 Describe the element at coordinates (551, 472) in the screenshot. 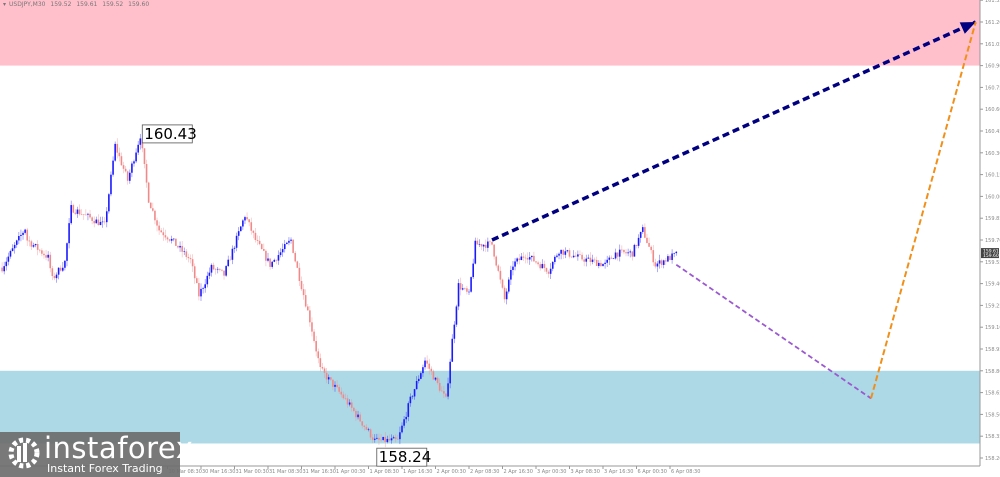

I see `time-tick-label: 3 Apr 00:30` at that location.